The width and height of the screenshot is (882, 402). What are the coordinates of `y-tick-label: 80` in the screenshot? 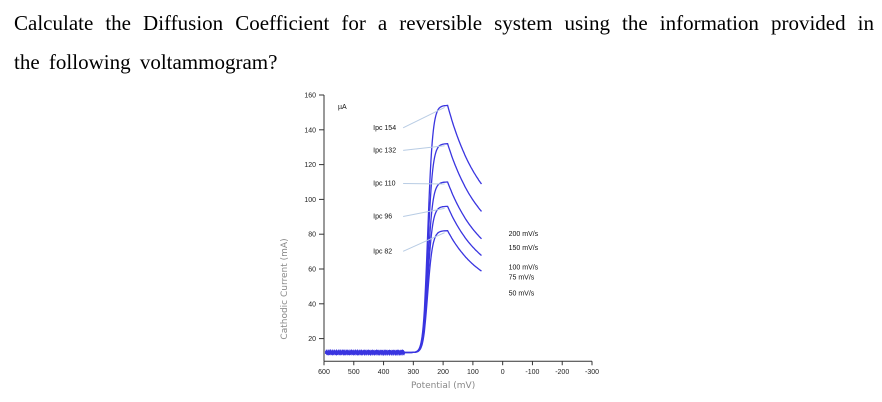 It's located at (312, 235).